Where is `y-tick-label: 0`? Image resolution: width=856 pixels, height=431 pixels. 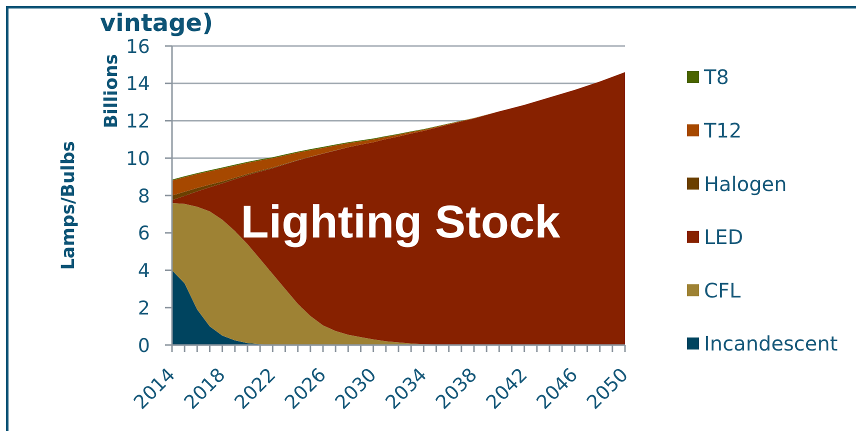
y-tick-label: 0 is located at coordinates (144, 345).